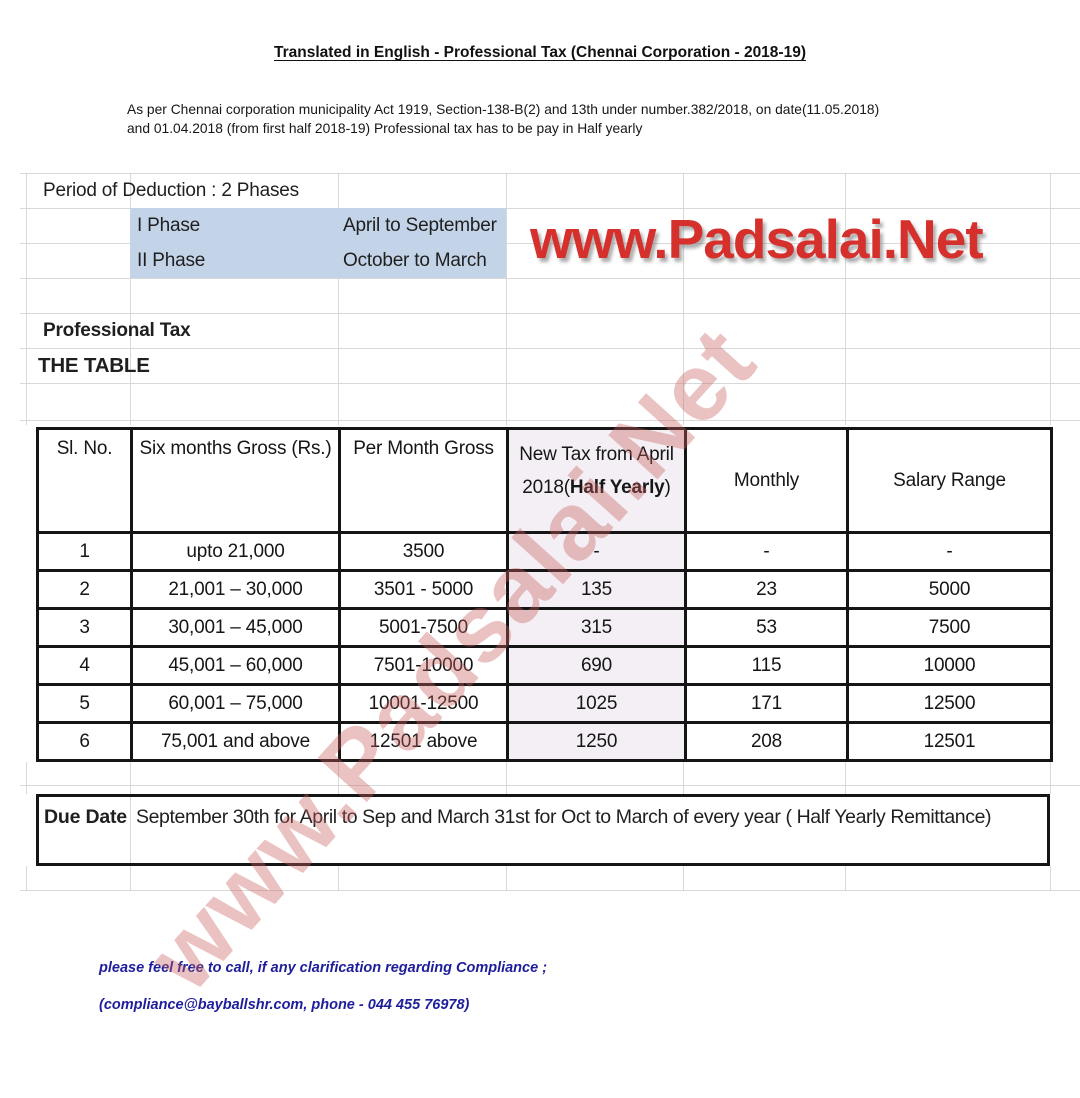 The image size is (1080, 1098). I want to click on cell-new-tax: 315, so click(596, 627).